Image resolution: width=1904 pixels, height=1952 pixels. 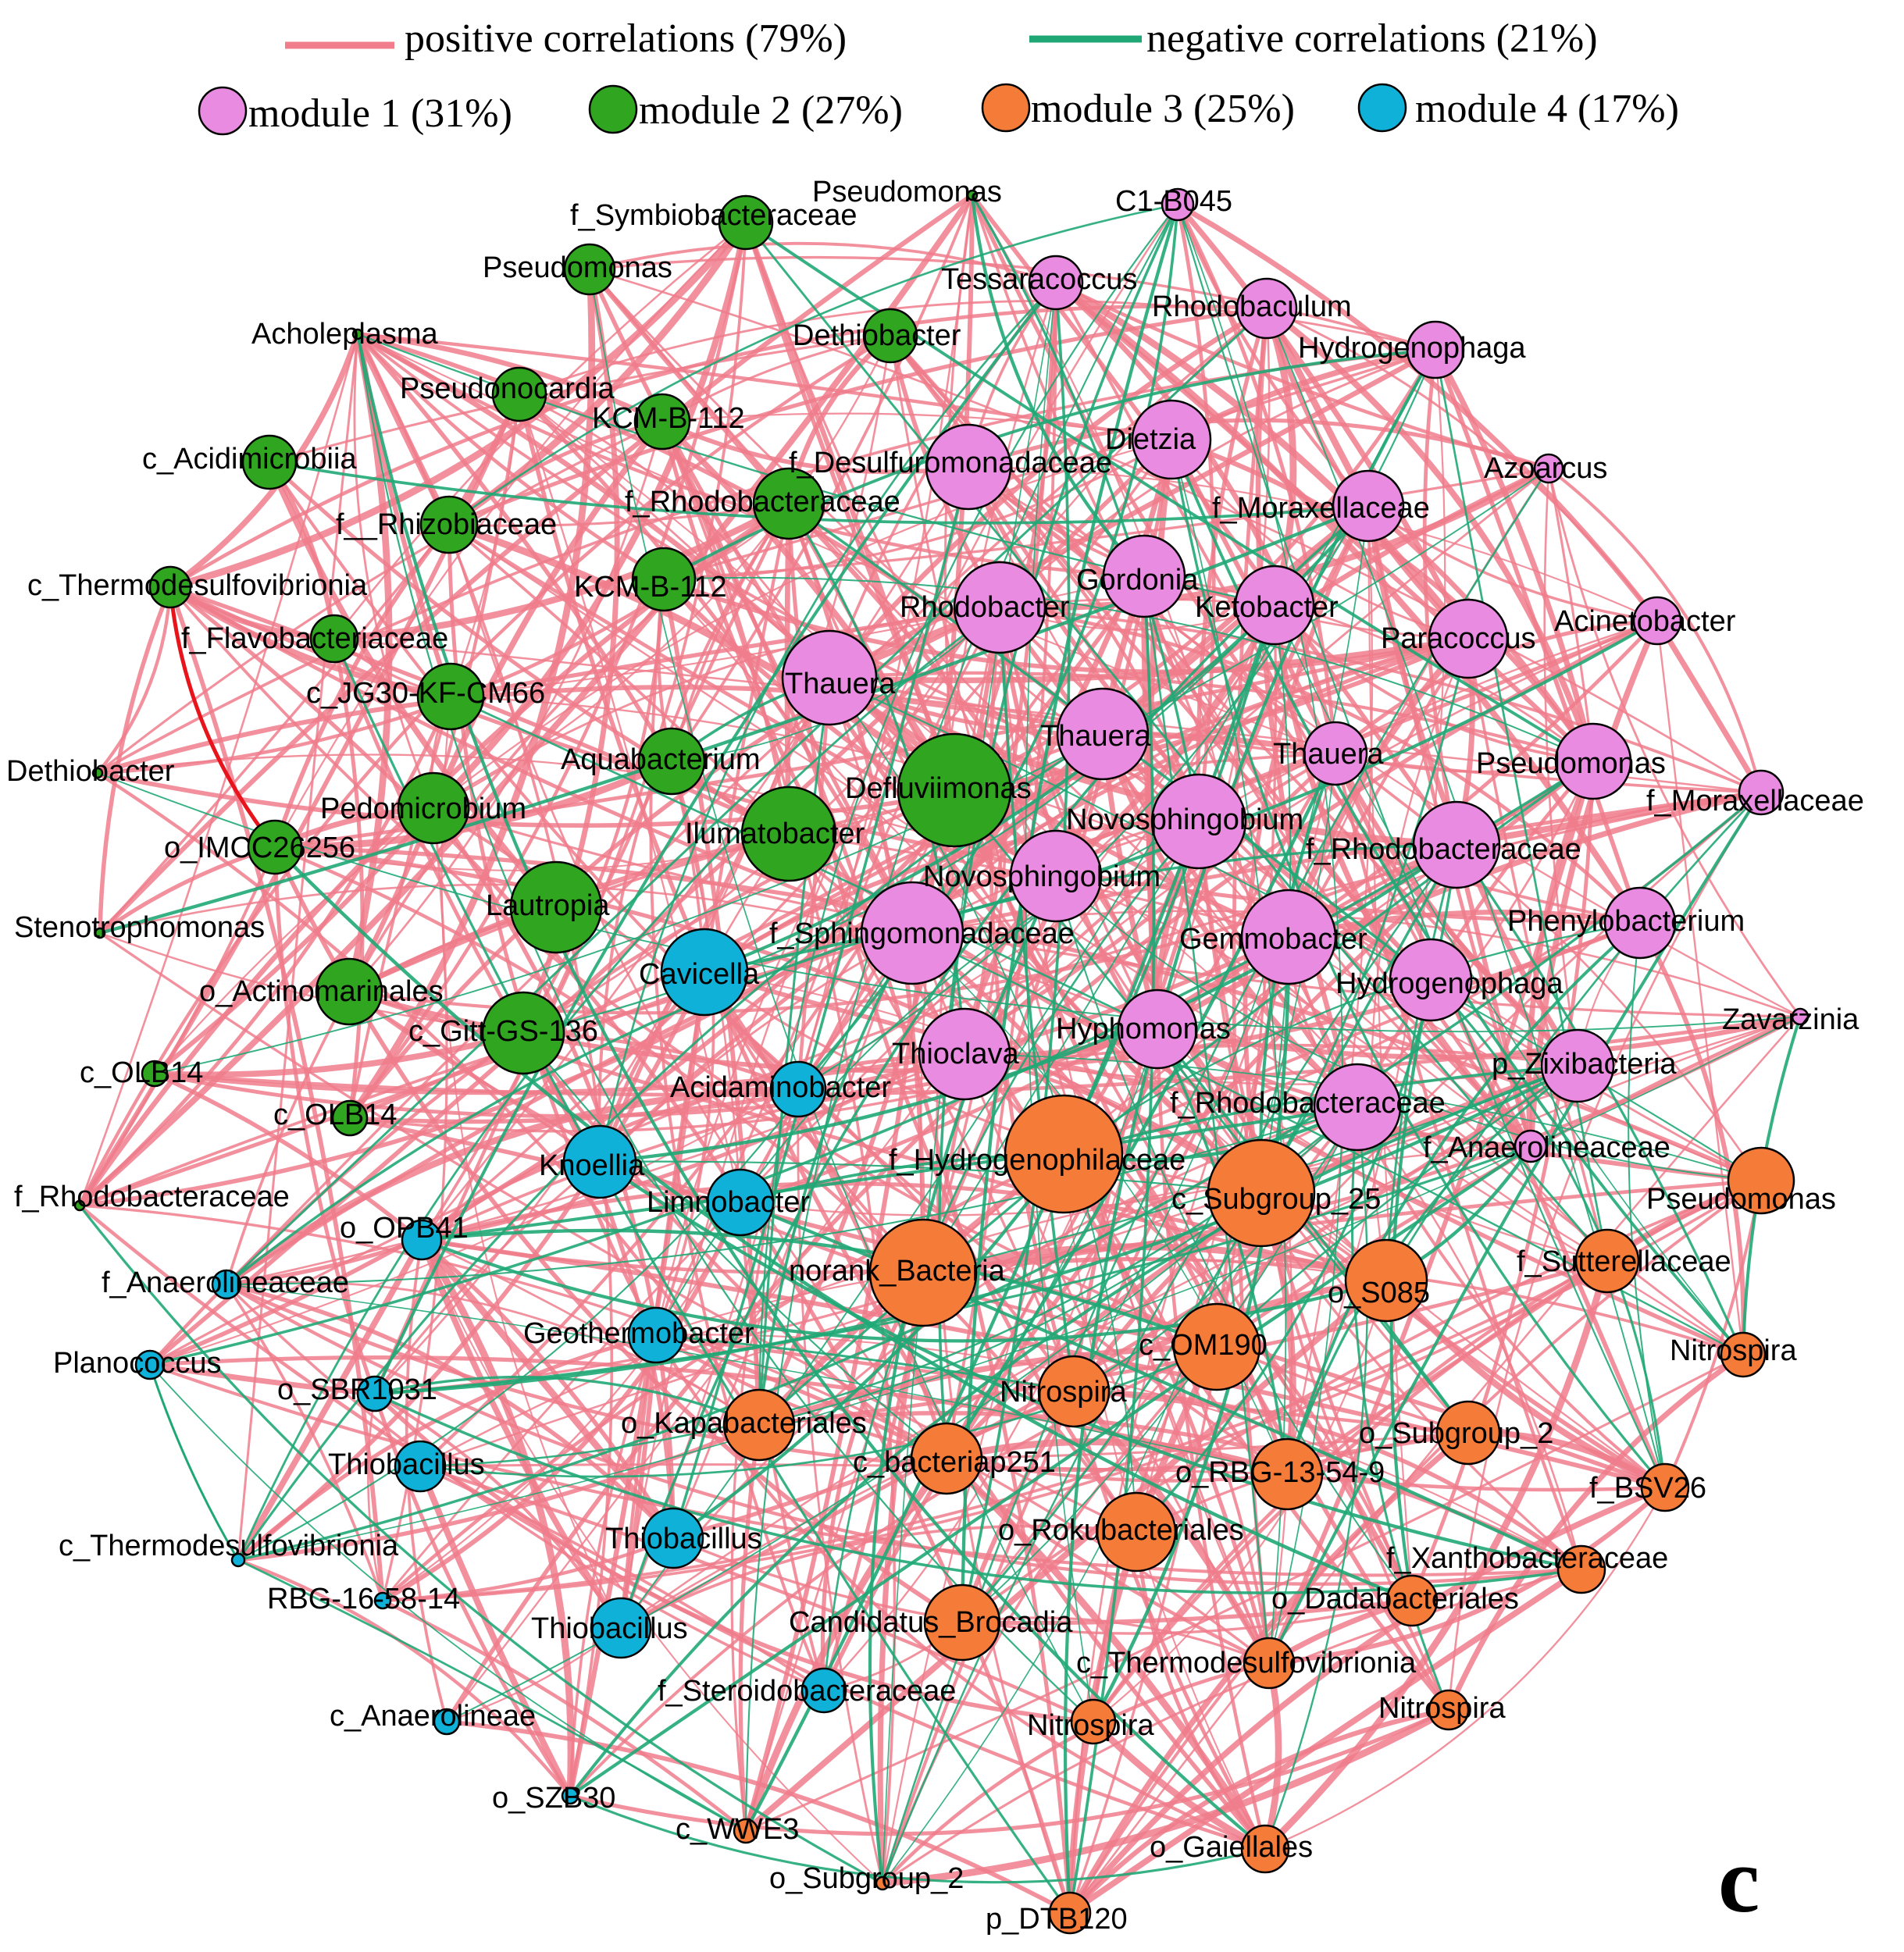 What do you see at coordinates (1203, 1346) in the screenshot?
I see `node-label: c_OM190` at bounding box center [1203, 1346].